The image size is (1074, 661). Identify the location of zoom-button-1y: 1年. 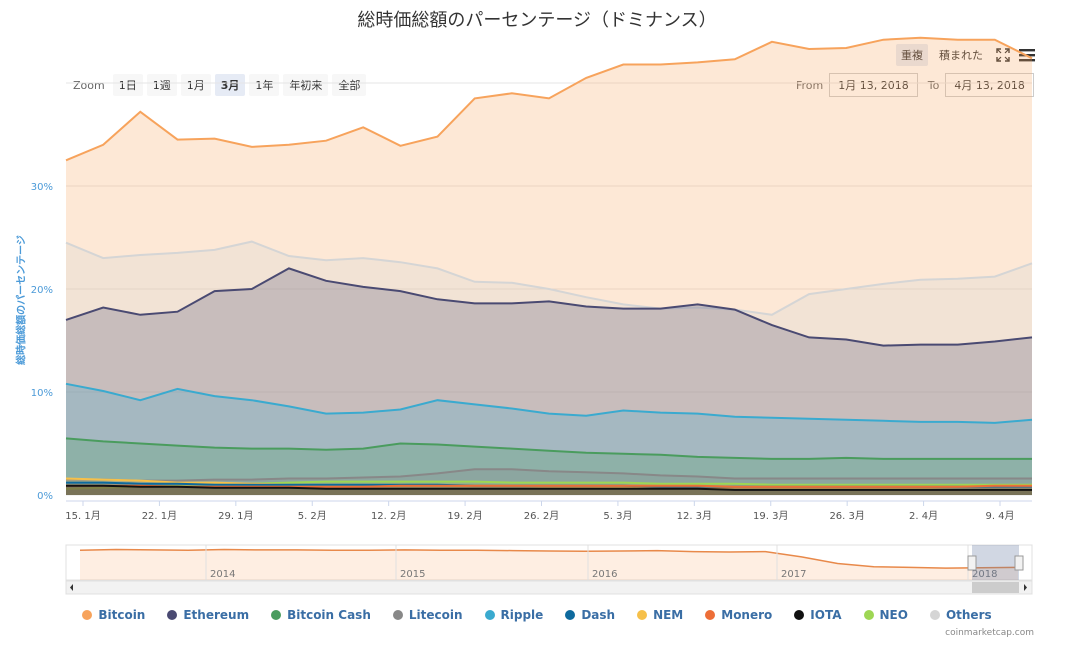
(264, 85).